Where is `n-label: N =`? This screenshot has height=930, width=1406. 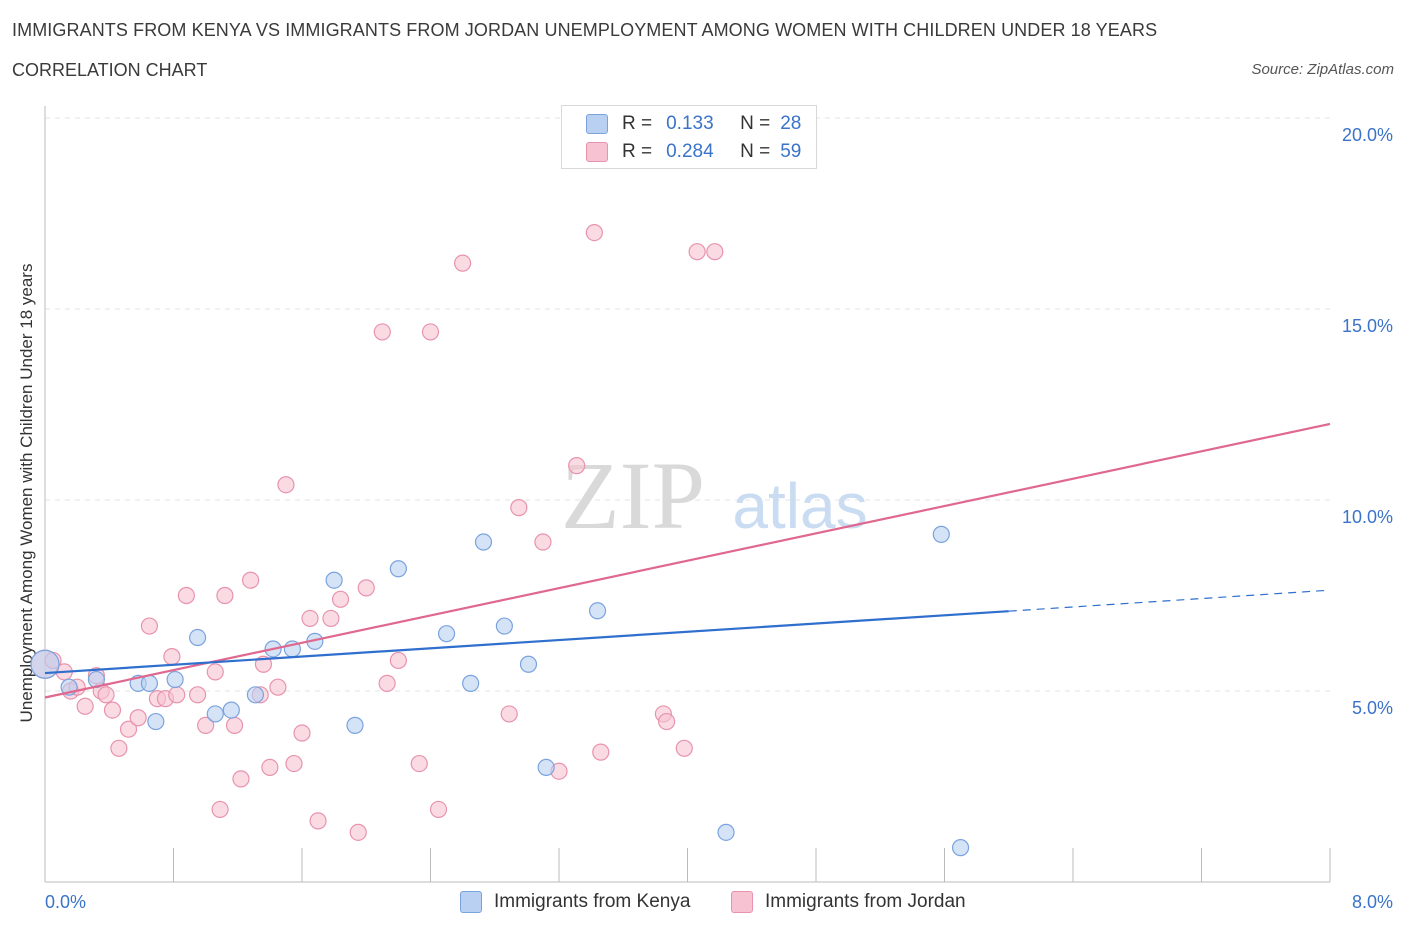 n-label: N = is located at coordinates (755, 151).